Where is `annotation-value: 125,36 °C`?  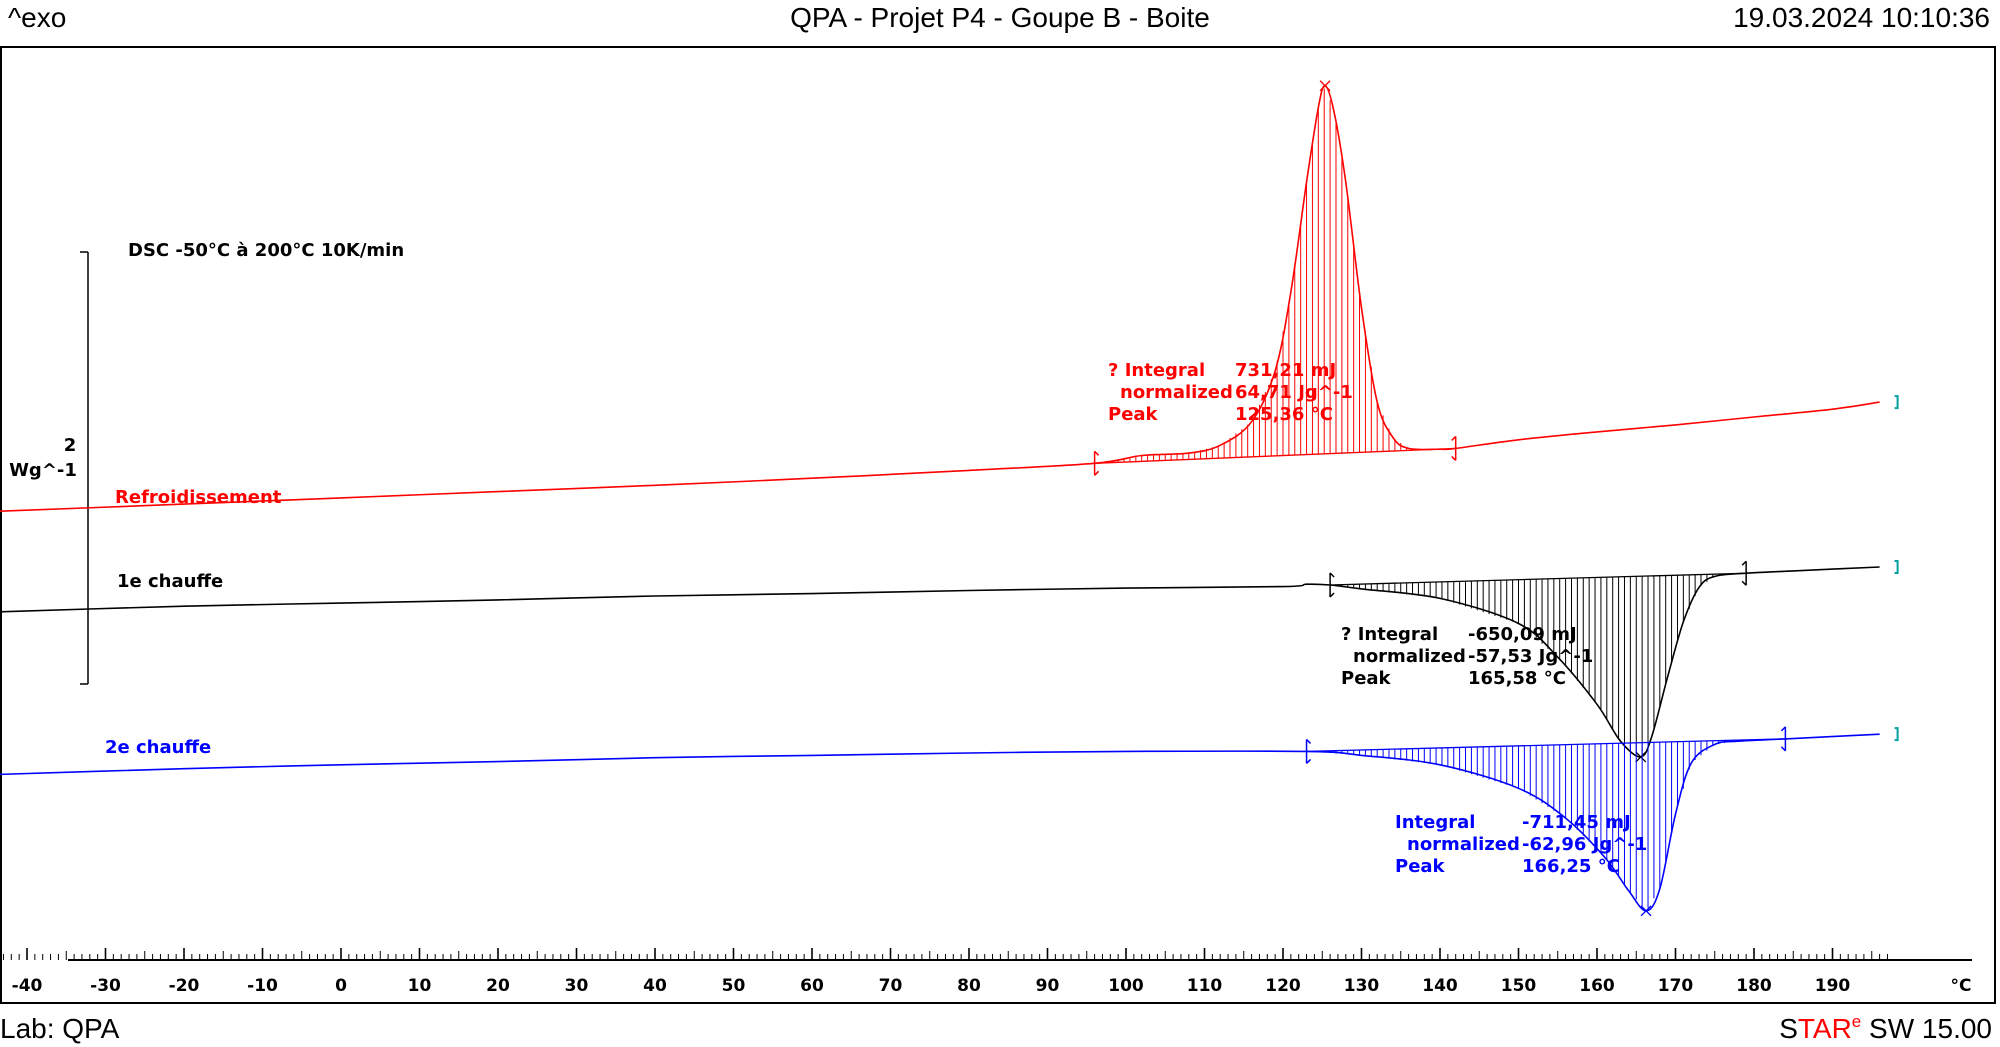 annotation-value: 125,36 °C is located at coordinates (1284, 414).